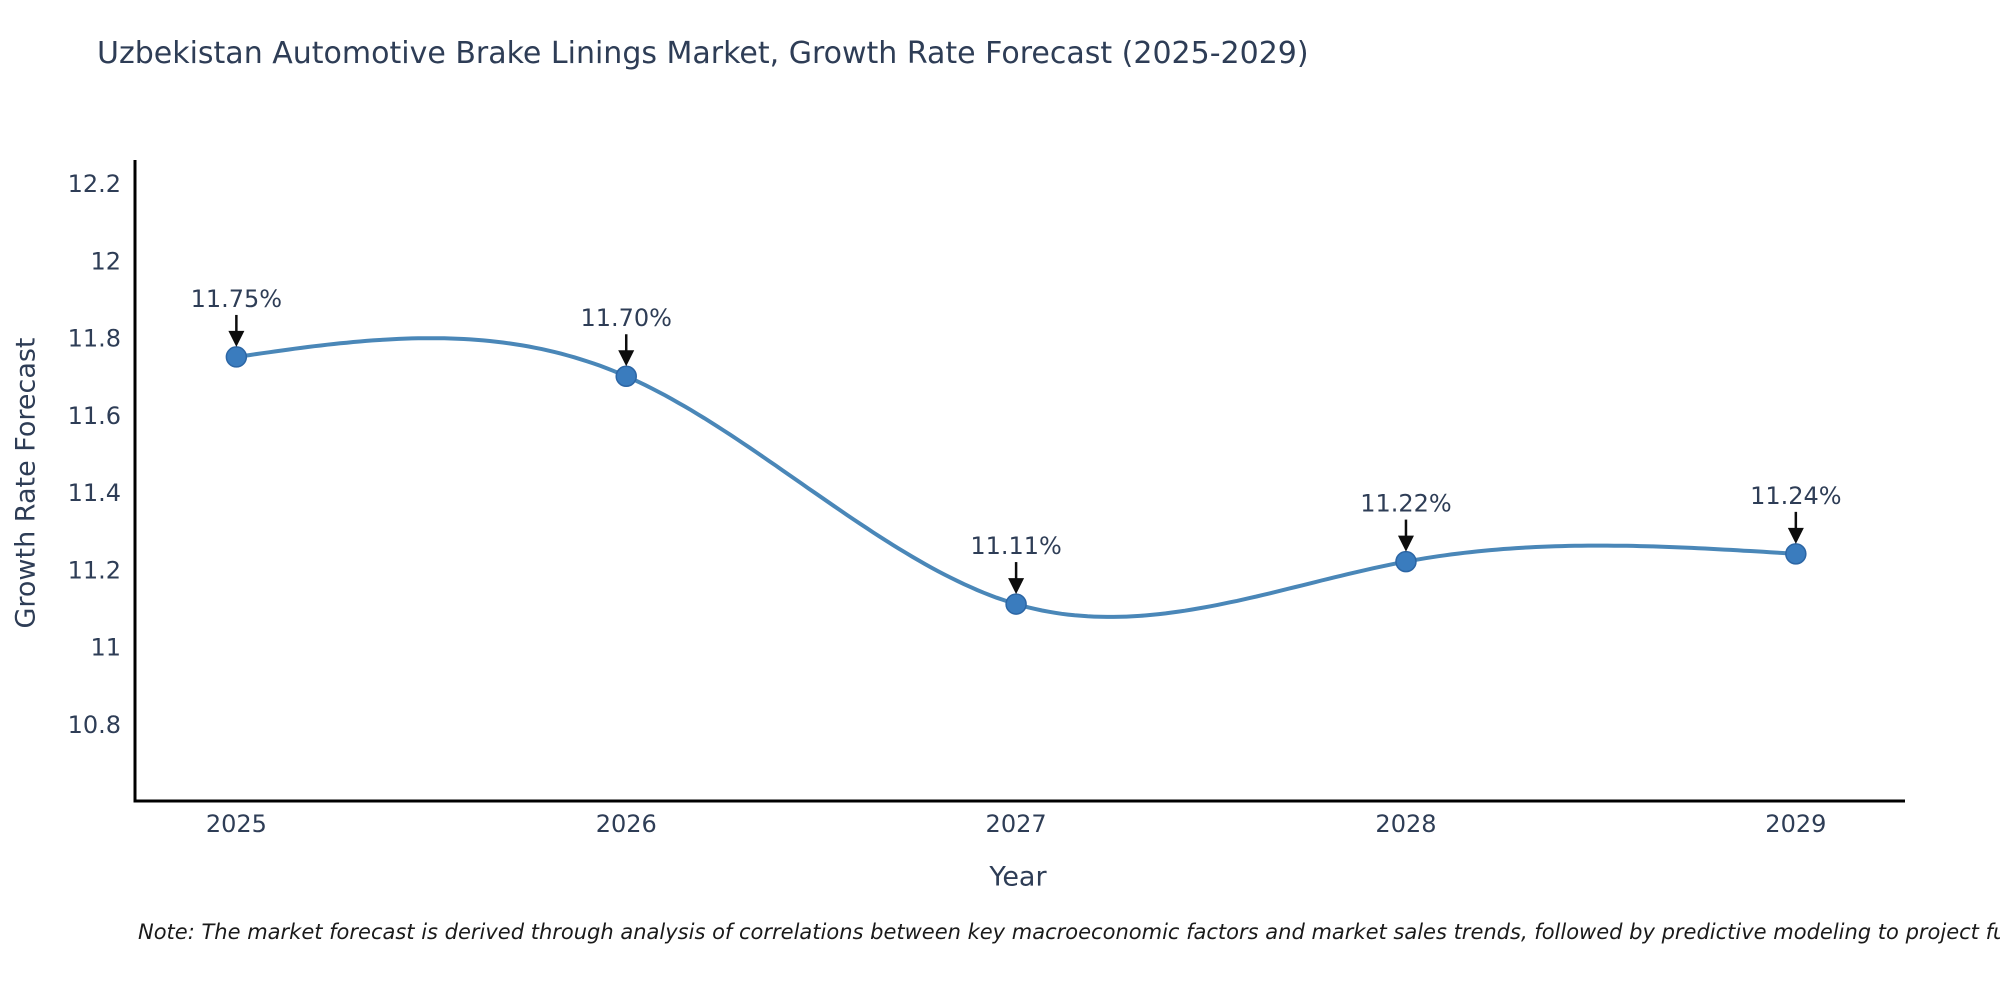 The width and height of the screenshot is (2000, 1000). What do you see at coordinates (94, 184) in the screenshot?
I see `y-tick-label: 12.2` at bounding box center [94, 184].